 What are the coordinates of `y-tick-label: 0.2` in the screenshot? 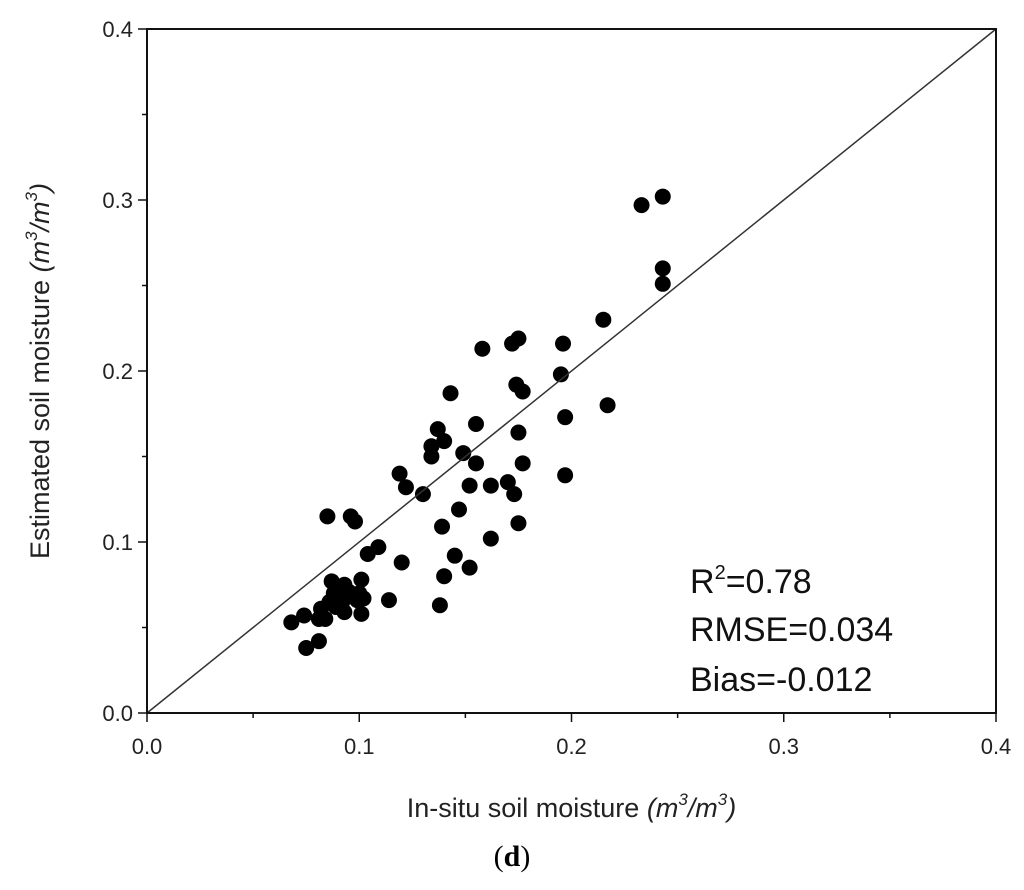 It's located at (117, 371).